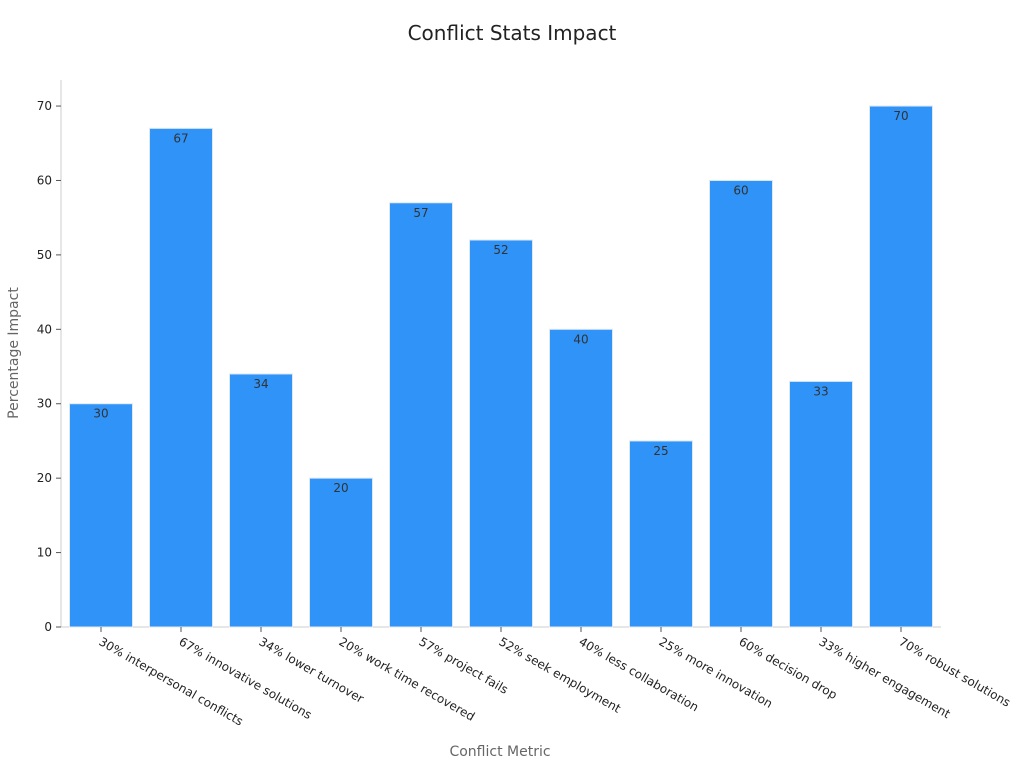 Image resolution: width=1024 pixels, height=768 pixels. Describe the element at coordinates (246, 678) in the screenshot. I see `x-tick-label: 67% innovative solutions` at that location.